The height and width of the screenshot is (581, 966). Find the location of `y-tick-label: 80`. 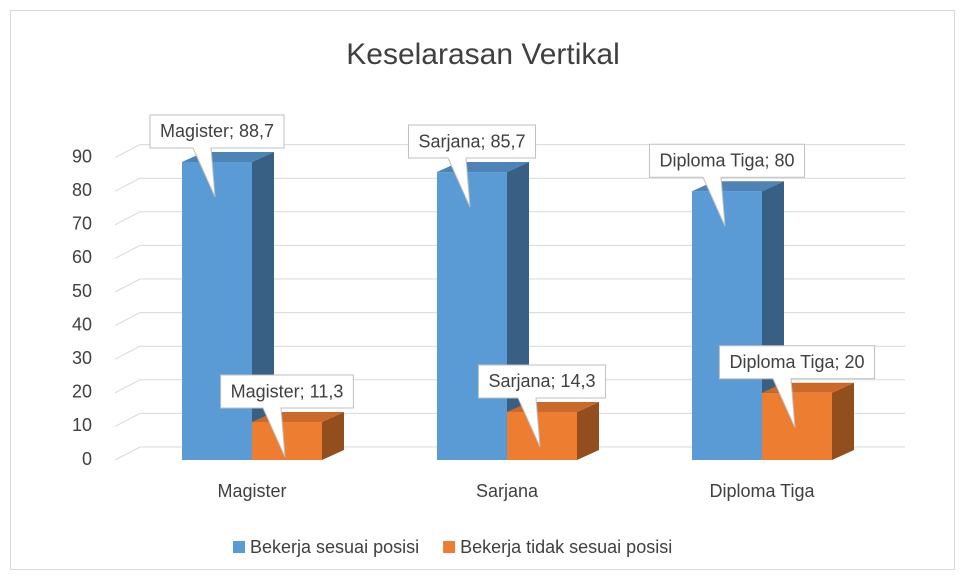

y-tick-label: 80 is located at coordinates (82, 190).